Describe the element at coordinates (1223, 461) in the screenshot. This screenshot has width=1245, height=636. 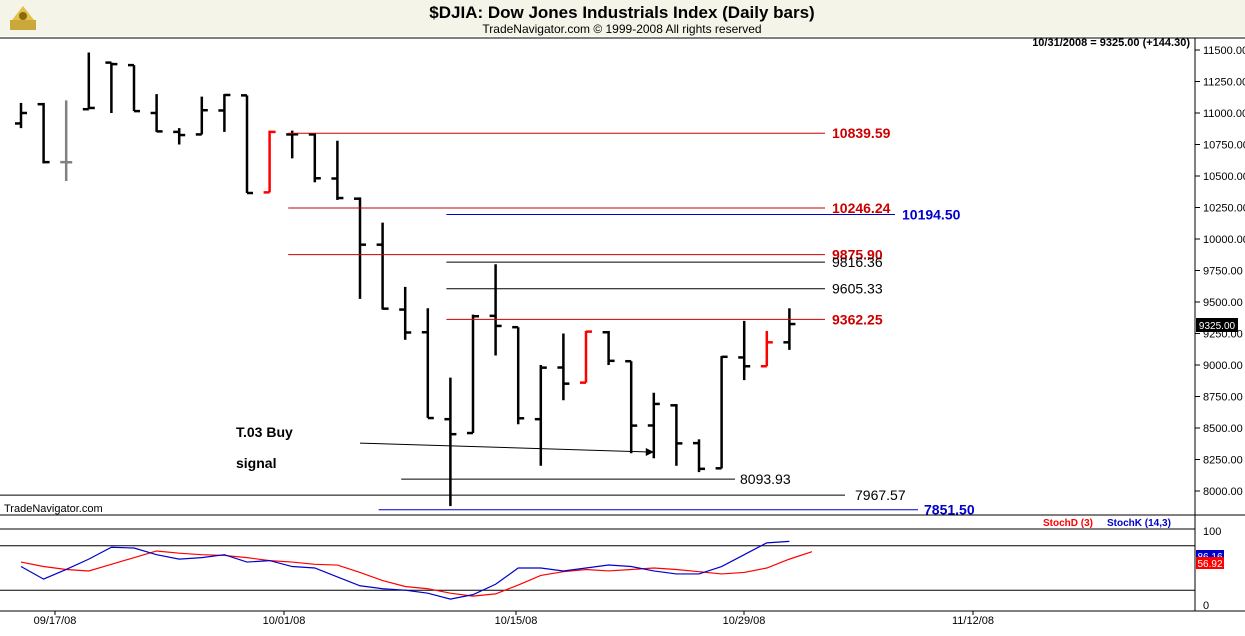
I see `price-tick-label: 8250.00` at that location.